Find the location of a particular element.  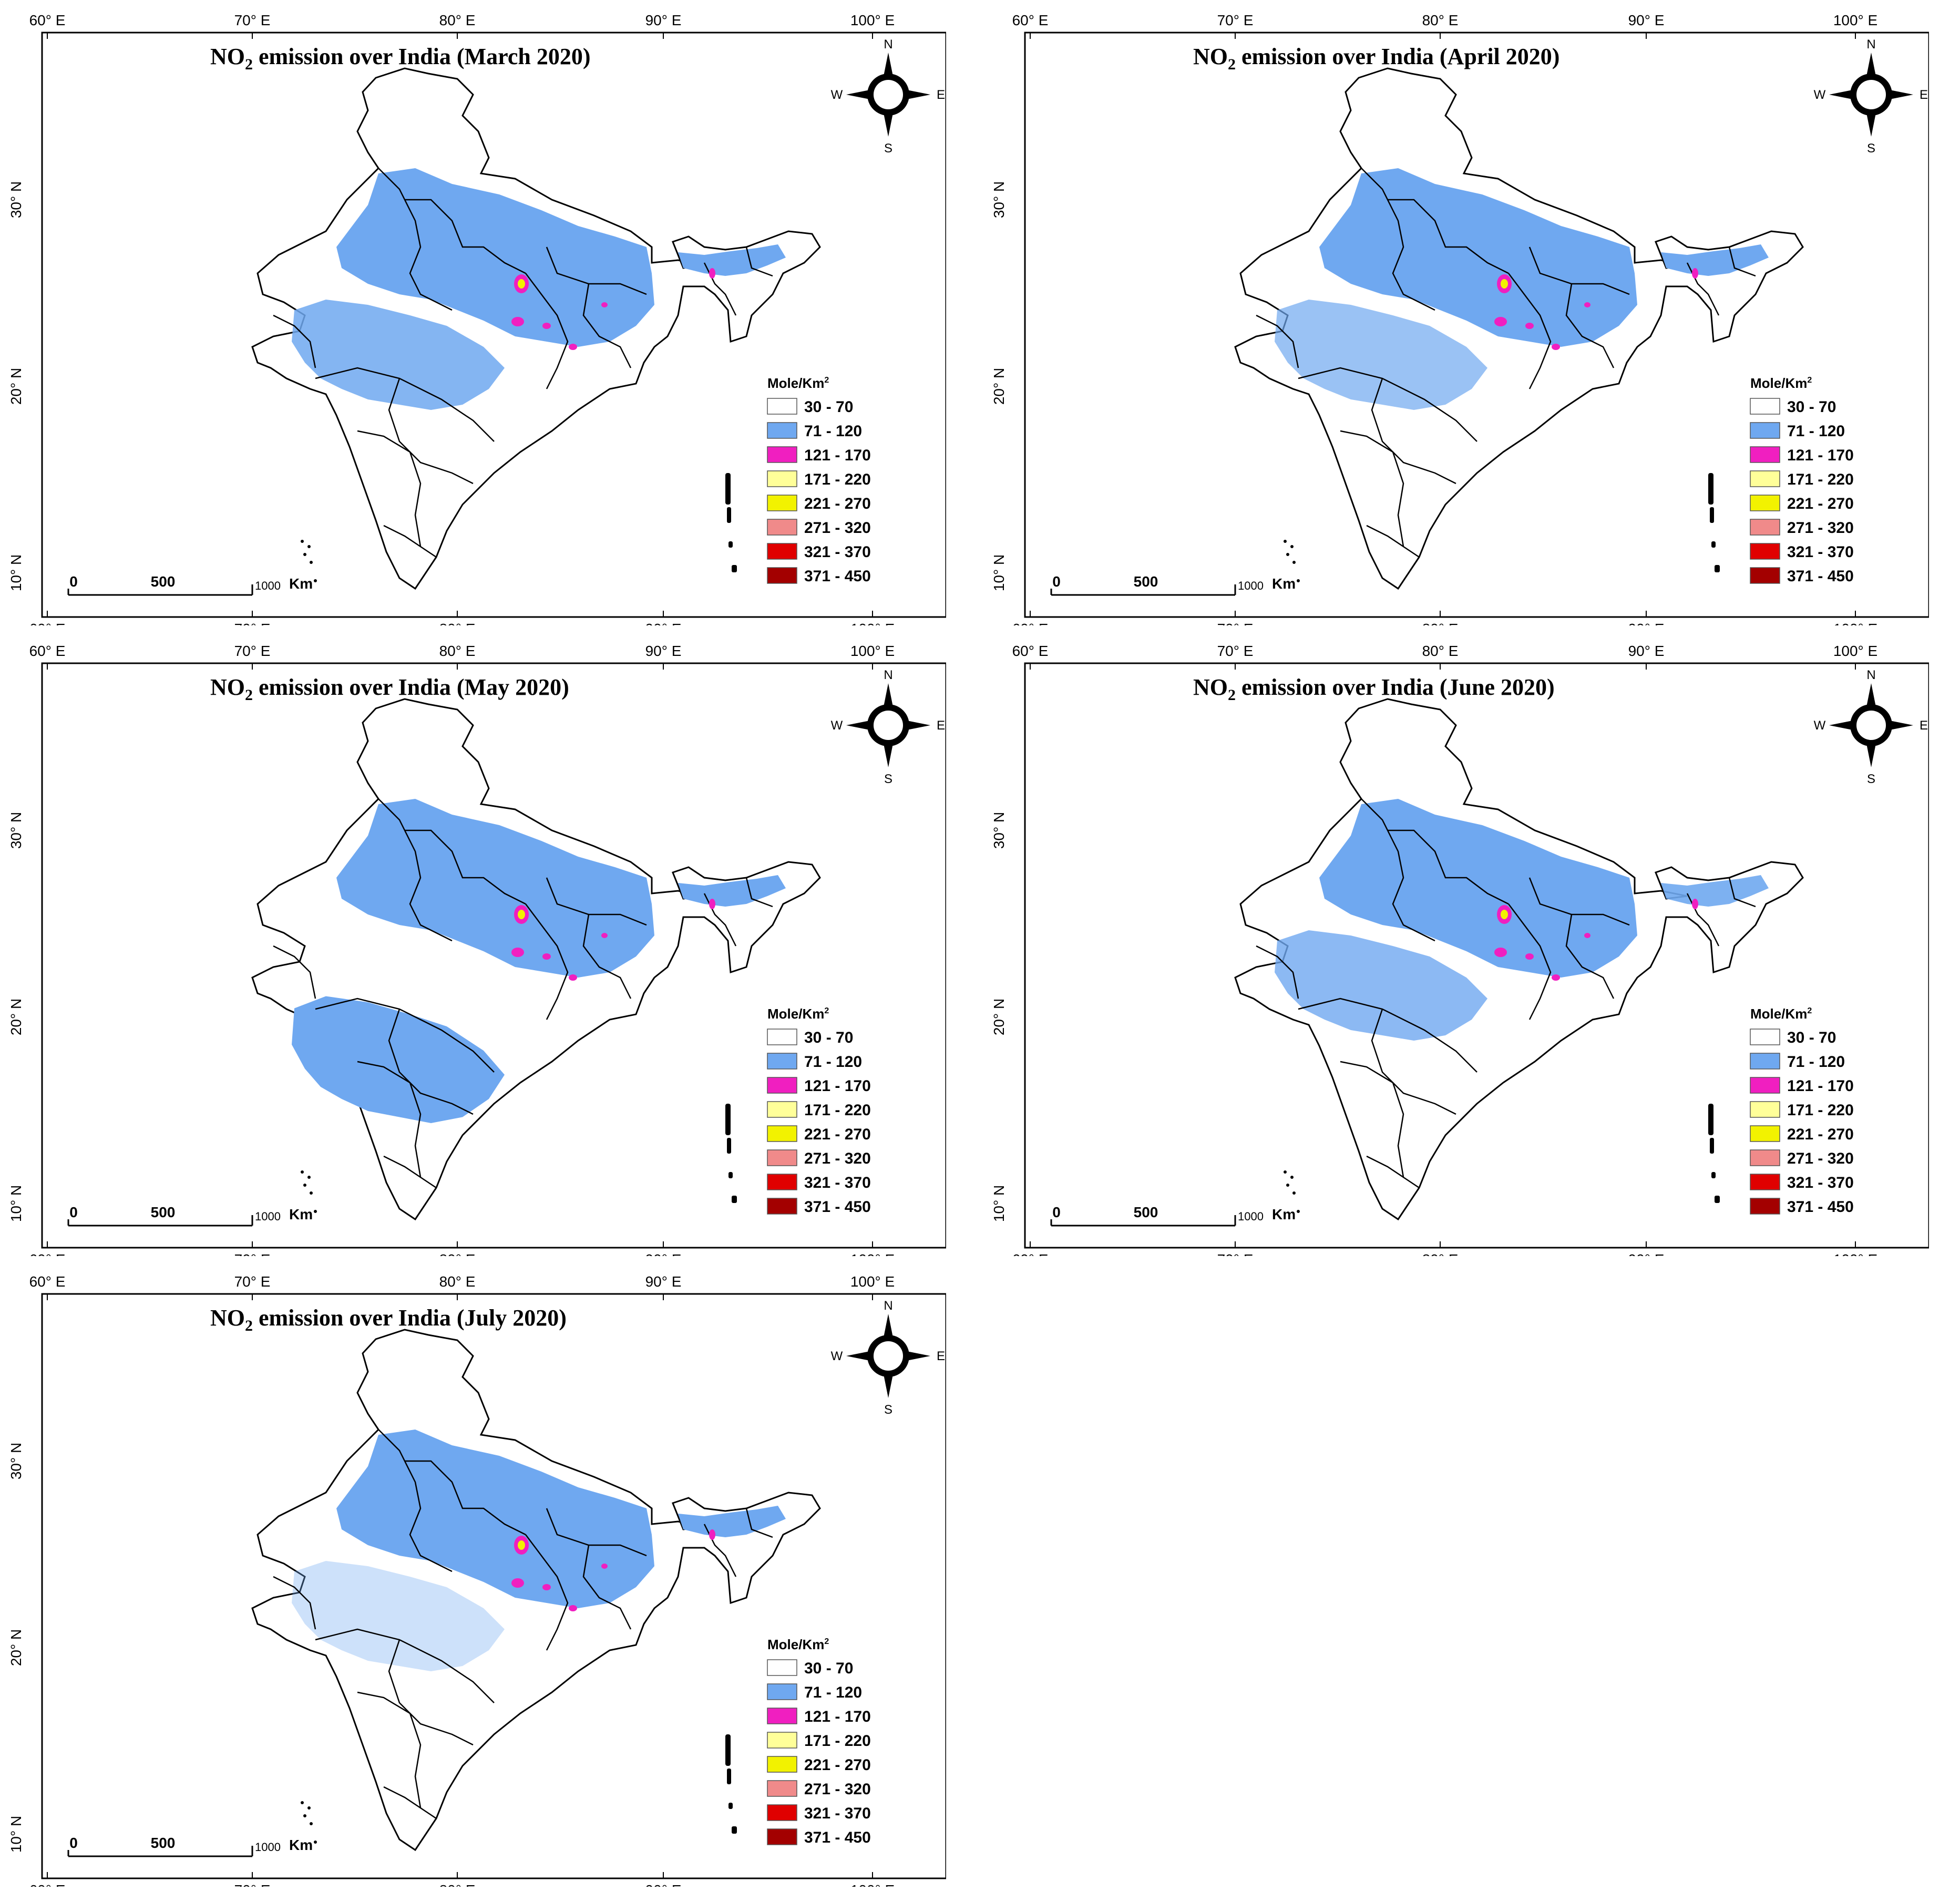

india-map is located at coordinates (1519, 959).